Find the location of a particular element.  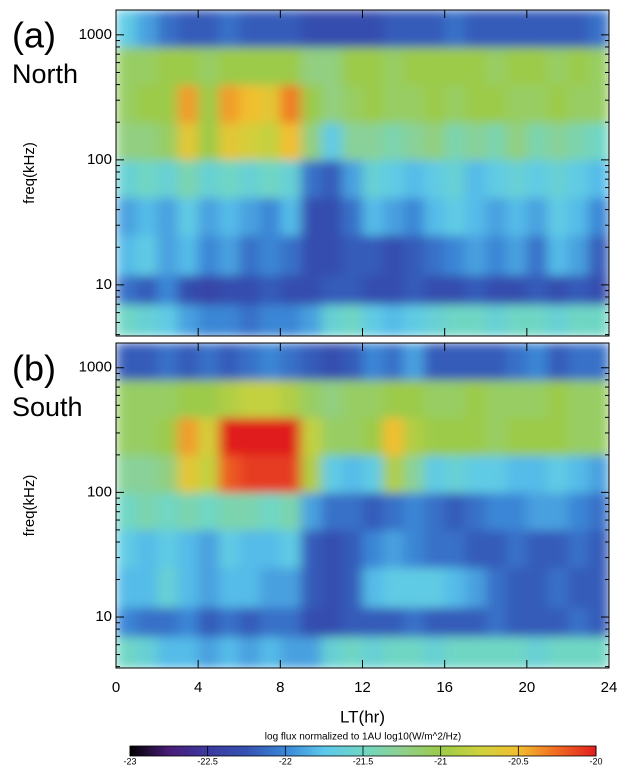

x-tick-label: 0 is located at coordinates (116, 687).